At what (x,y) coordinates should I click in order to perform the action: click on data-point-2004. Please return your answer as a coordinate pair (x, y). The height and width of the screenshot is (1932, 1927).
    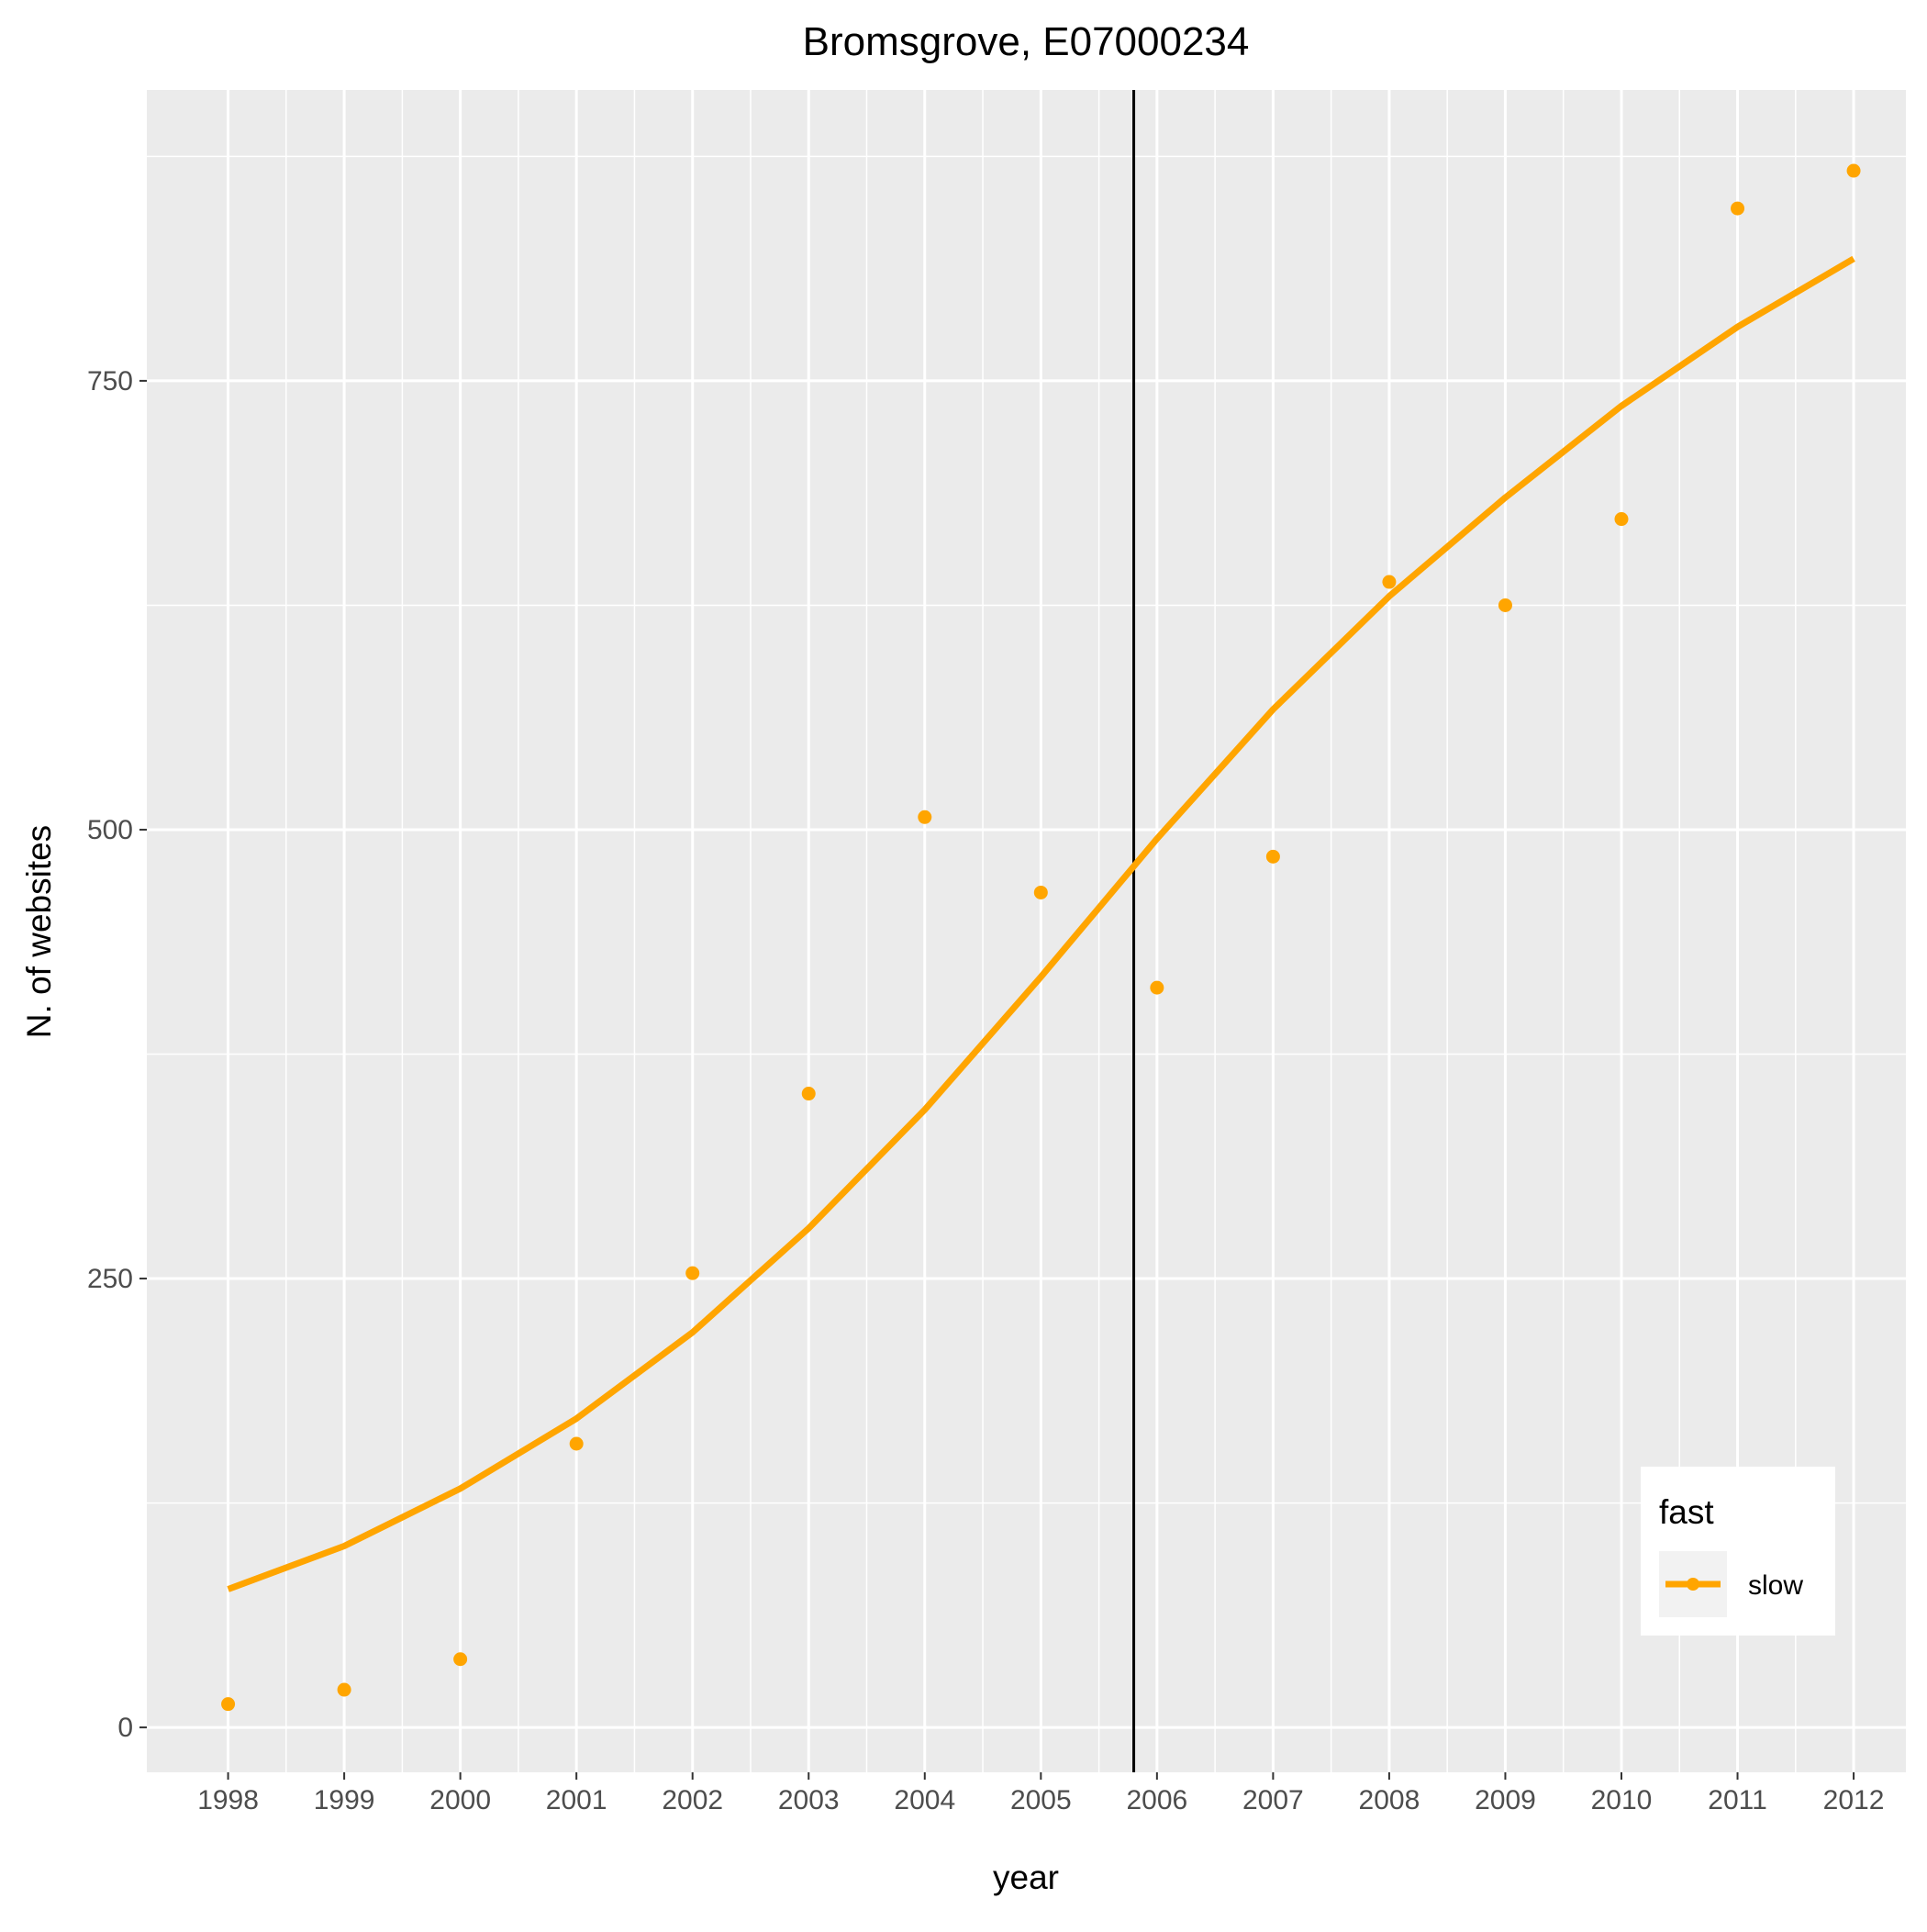
    Looking at the image, I should click on (925, 817).